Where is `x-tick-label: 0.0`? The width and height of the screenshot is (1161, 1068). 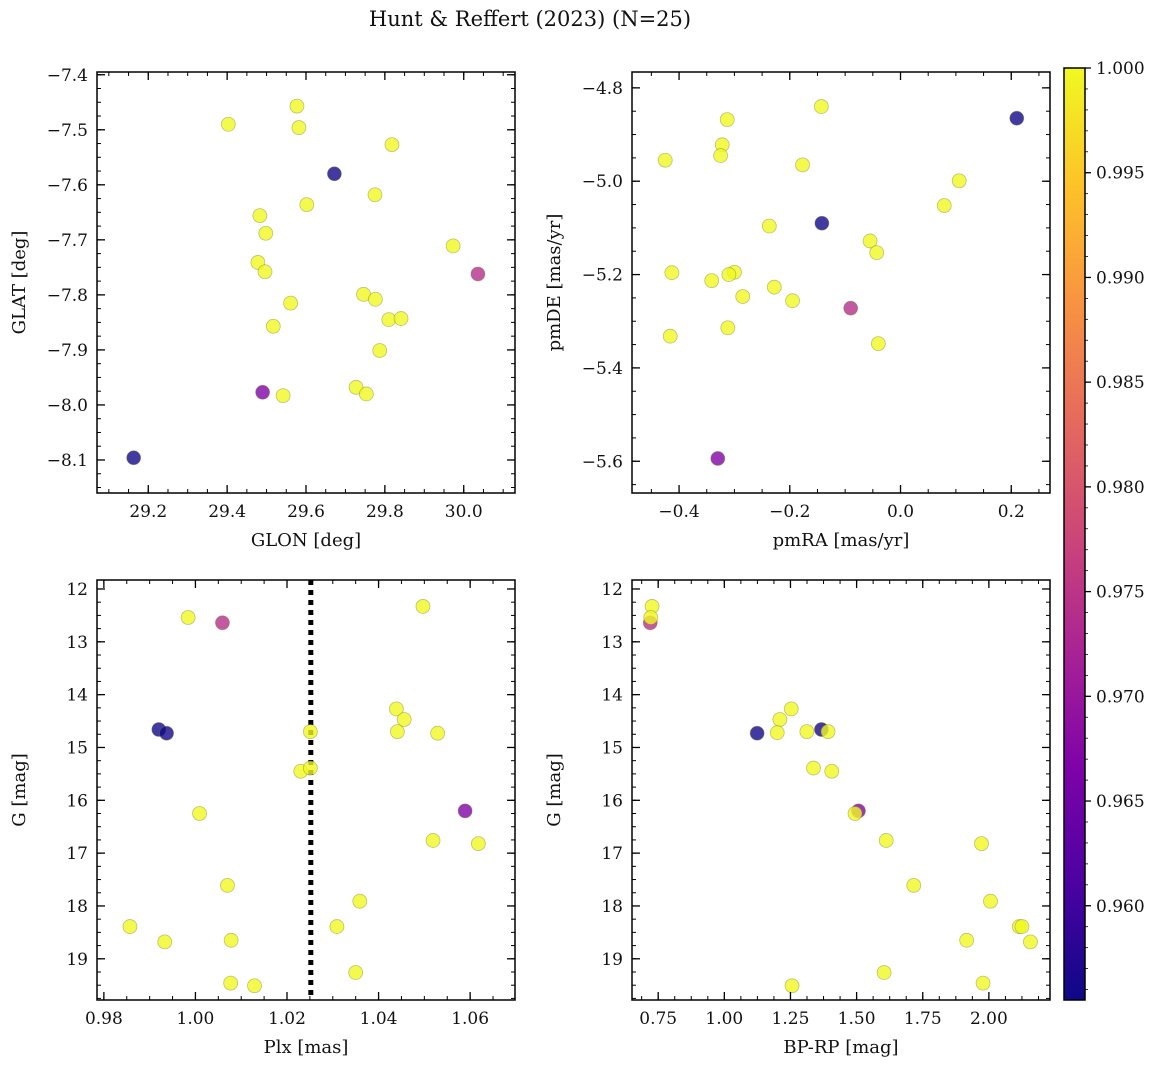 x-tick-label: 0.0 is located at coordinates (900, 512).